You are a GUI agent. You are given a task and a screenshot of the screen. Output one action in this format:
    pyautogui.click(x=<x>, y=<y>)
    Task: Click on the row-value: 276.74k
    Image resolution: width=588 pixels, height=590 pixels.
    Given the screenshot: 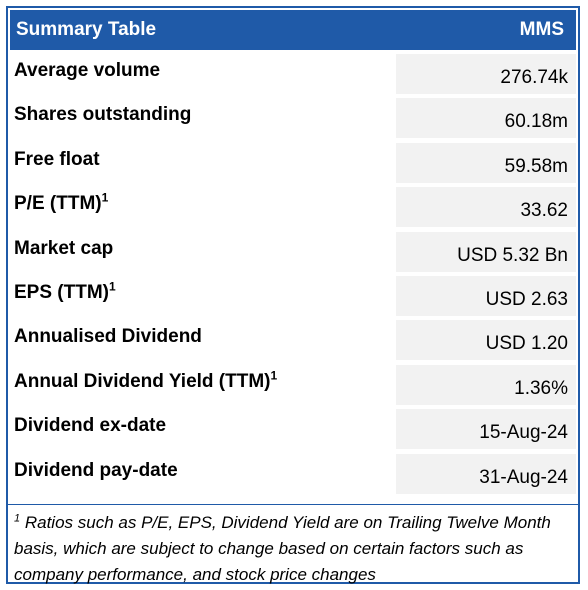 What is the action you would take?
    pyautogui.click(x=486, y=74)
    